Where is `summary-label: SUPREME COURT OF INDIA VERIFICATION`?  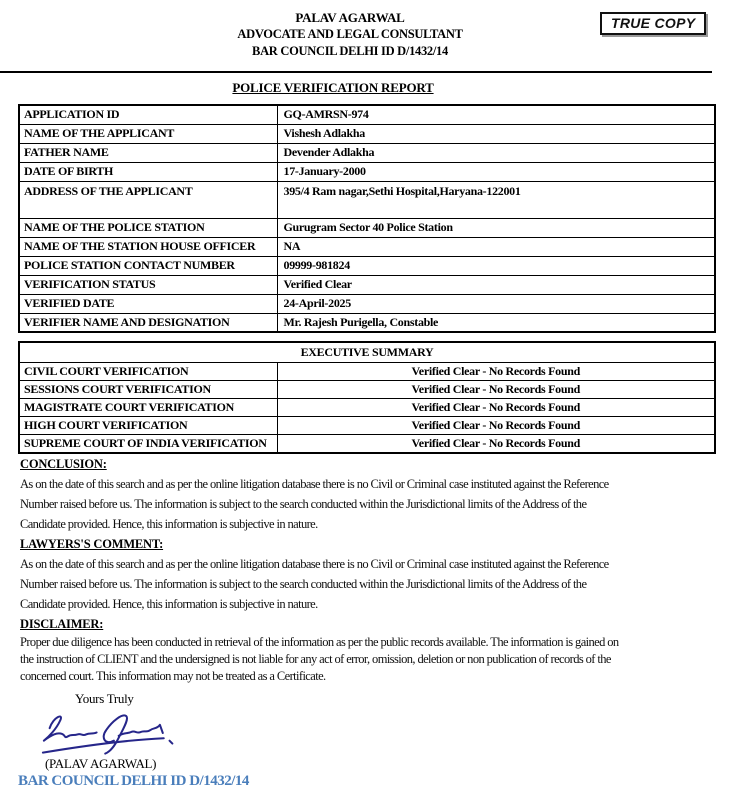
summary-label: SUPREME COURT OF INDIA VERIFICATION is located at coordinates (148, 443).